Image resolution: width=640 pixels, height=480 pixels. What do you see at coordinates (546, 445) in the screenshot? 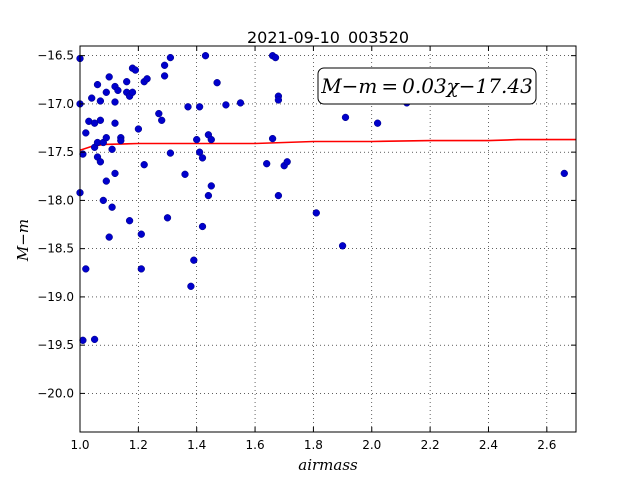
I see `x-tick-label: 2.6` at bounding box center [546, 445].